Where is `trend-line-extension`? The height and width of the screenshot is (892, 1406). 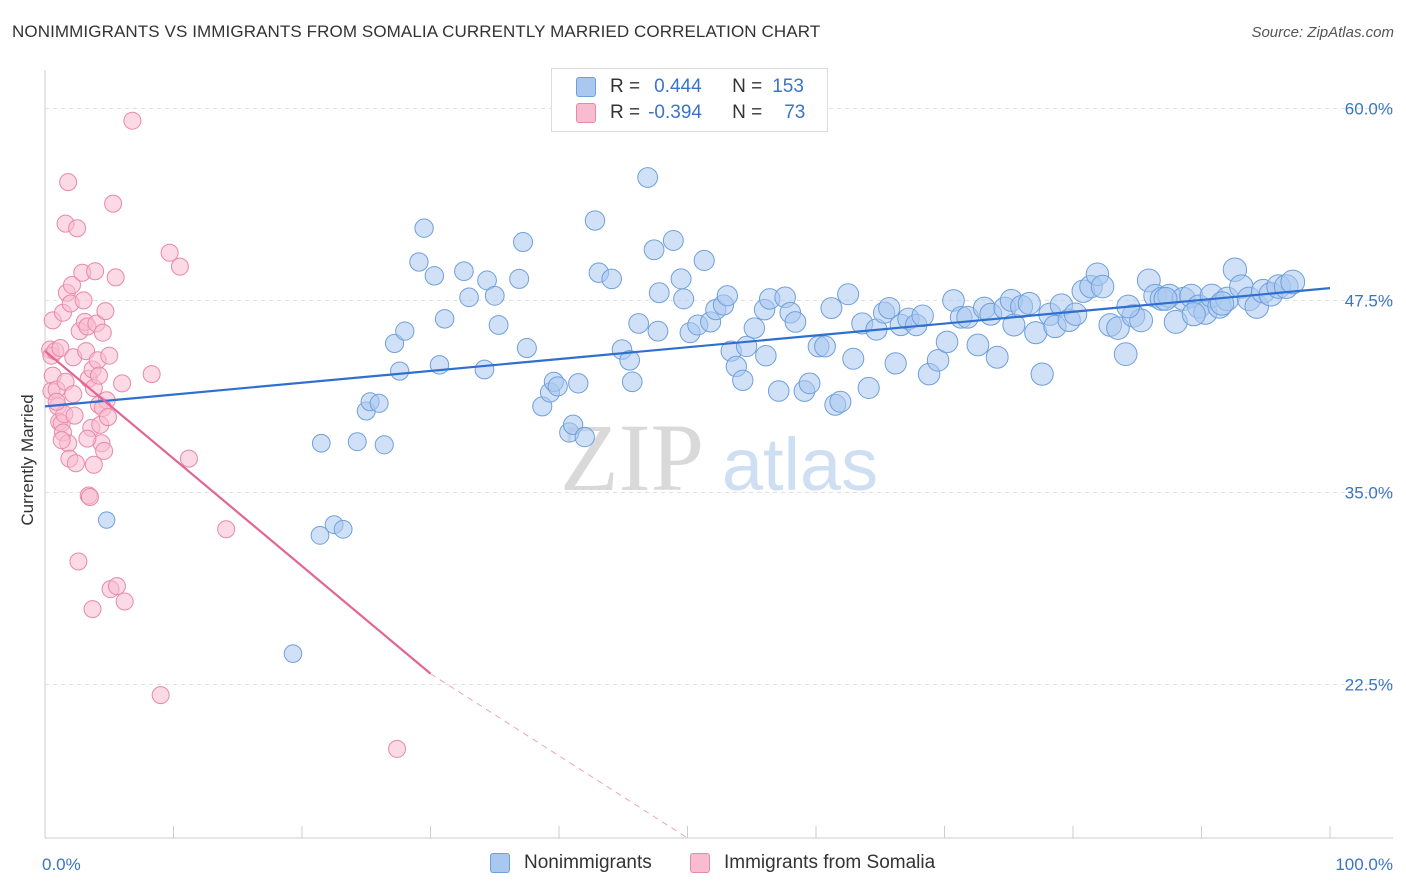 trend-line-extension is located at coordinates (559, 756).